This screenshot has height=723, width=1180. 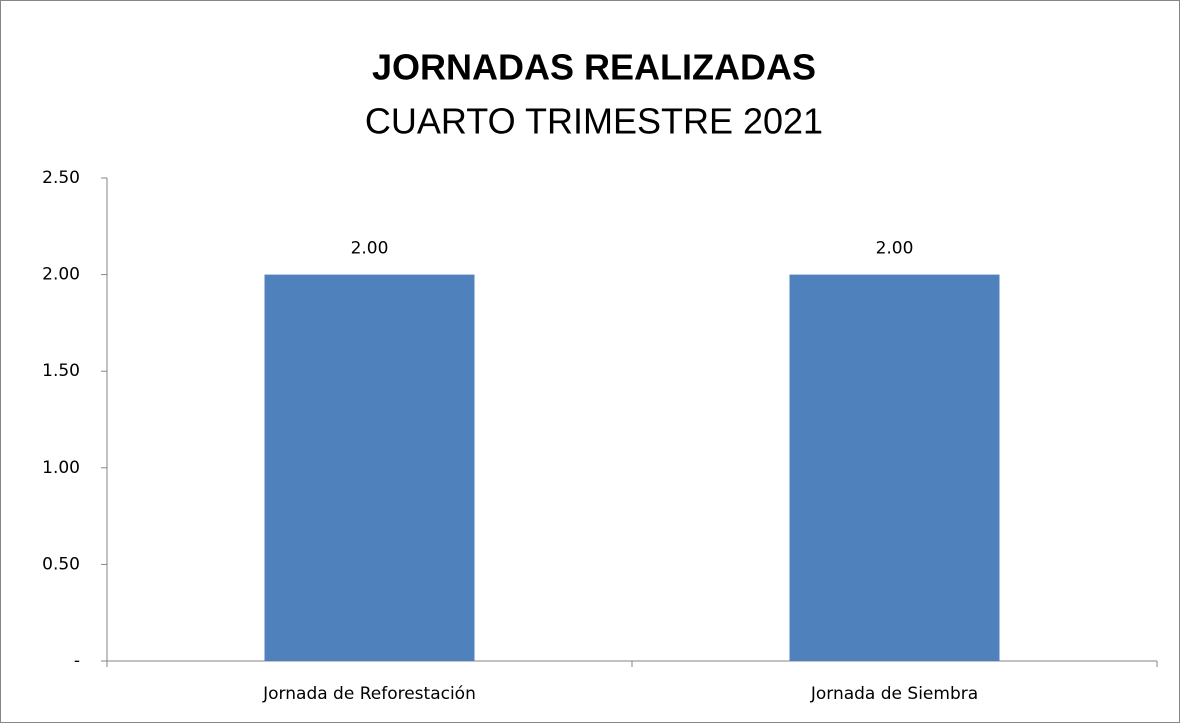 What do you see at coordinates (594, 67) in the screenshot?
I see `chart-title: JORNADAS REALIZADAS` at bounding box center [594, 67].